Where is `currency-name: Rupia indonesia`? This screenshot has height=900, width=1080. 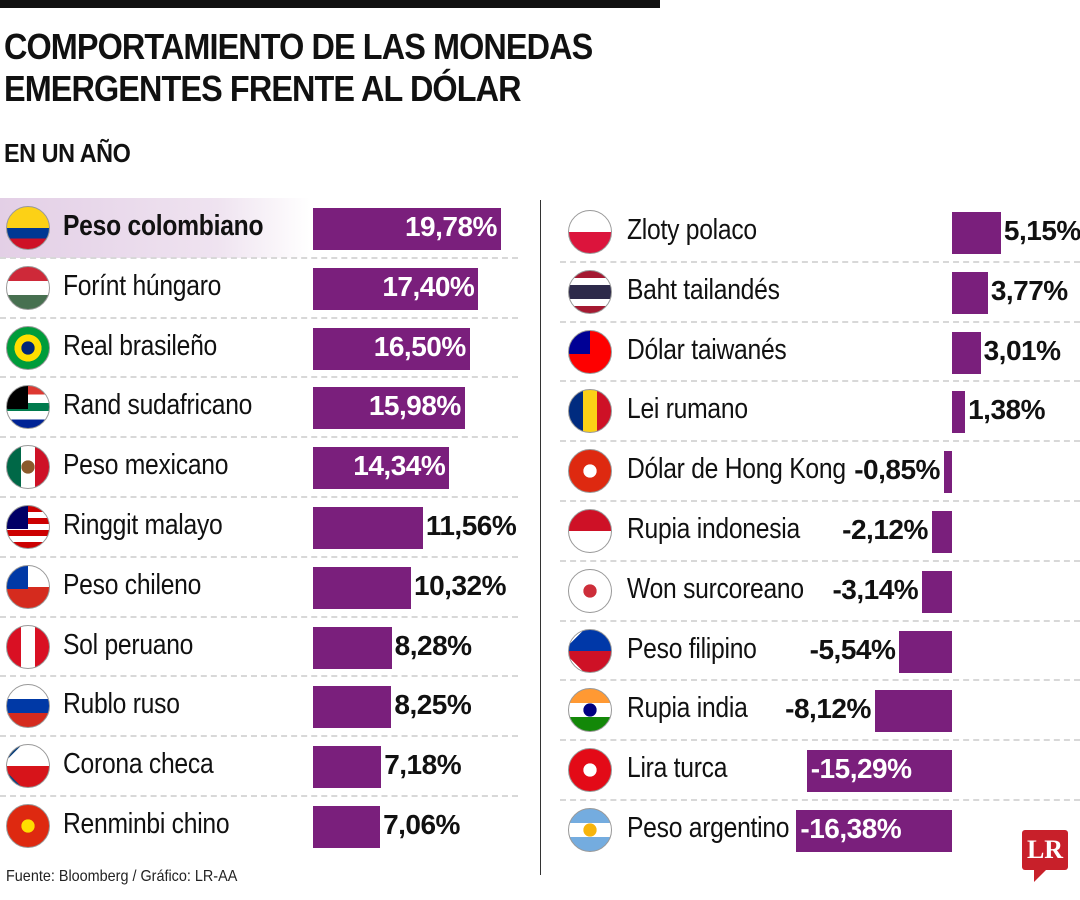 currency-name: Rupia indonesia is located at coordinates (713, 529).